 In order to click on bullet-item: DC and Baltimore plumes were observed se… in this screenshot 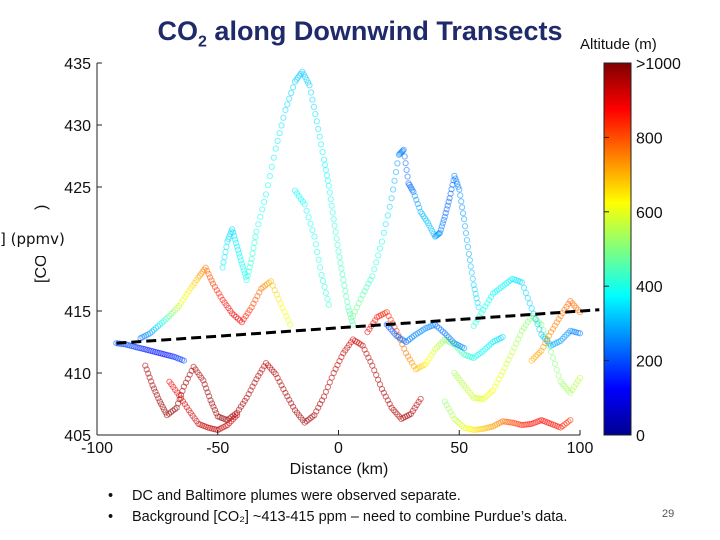, I will do `click(388, 496)`.